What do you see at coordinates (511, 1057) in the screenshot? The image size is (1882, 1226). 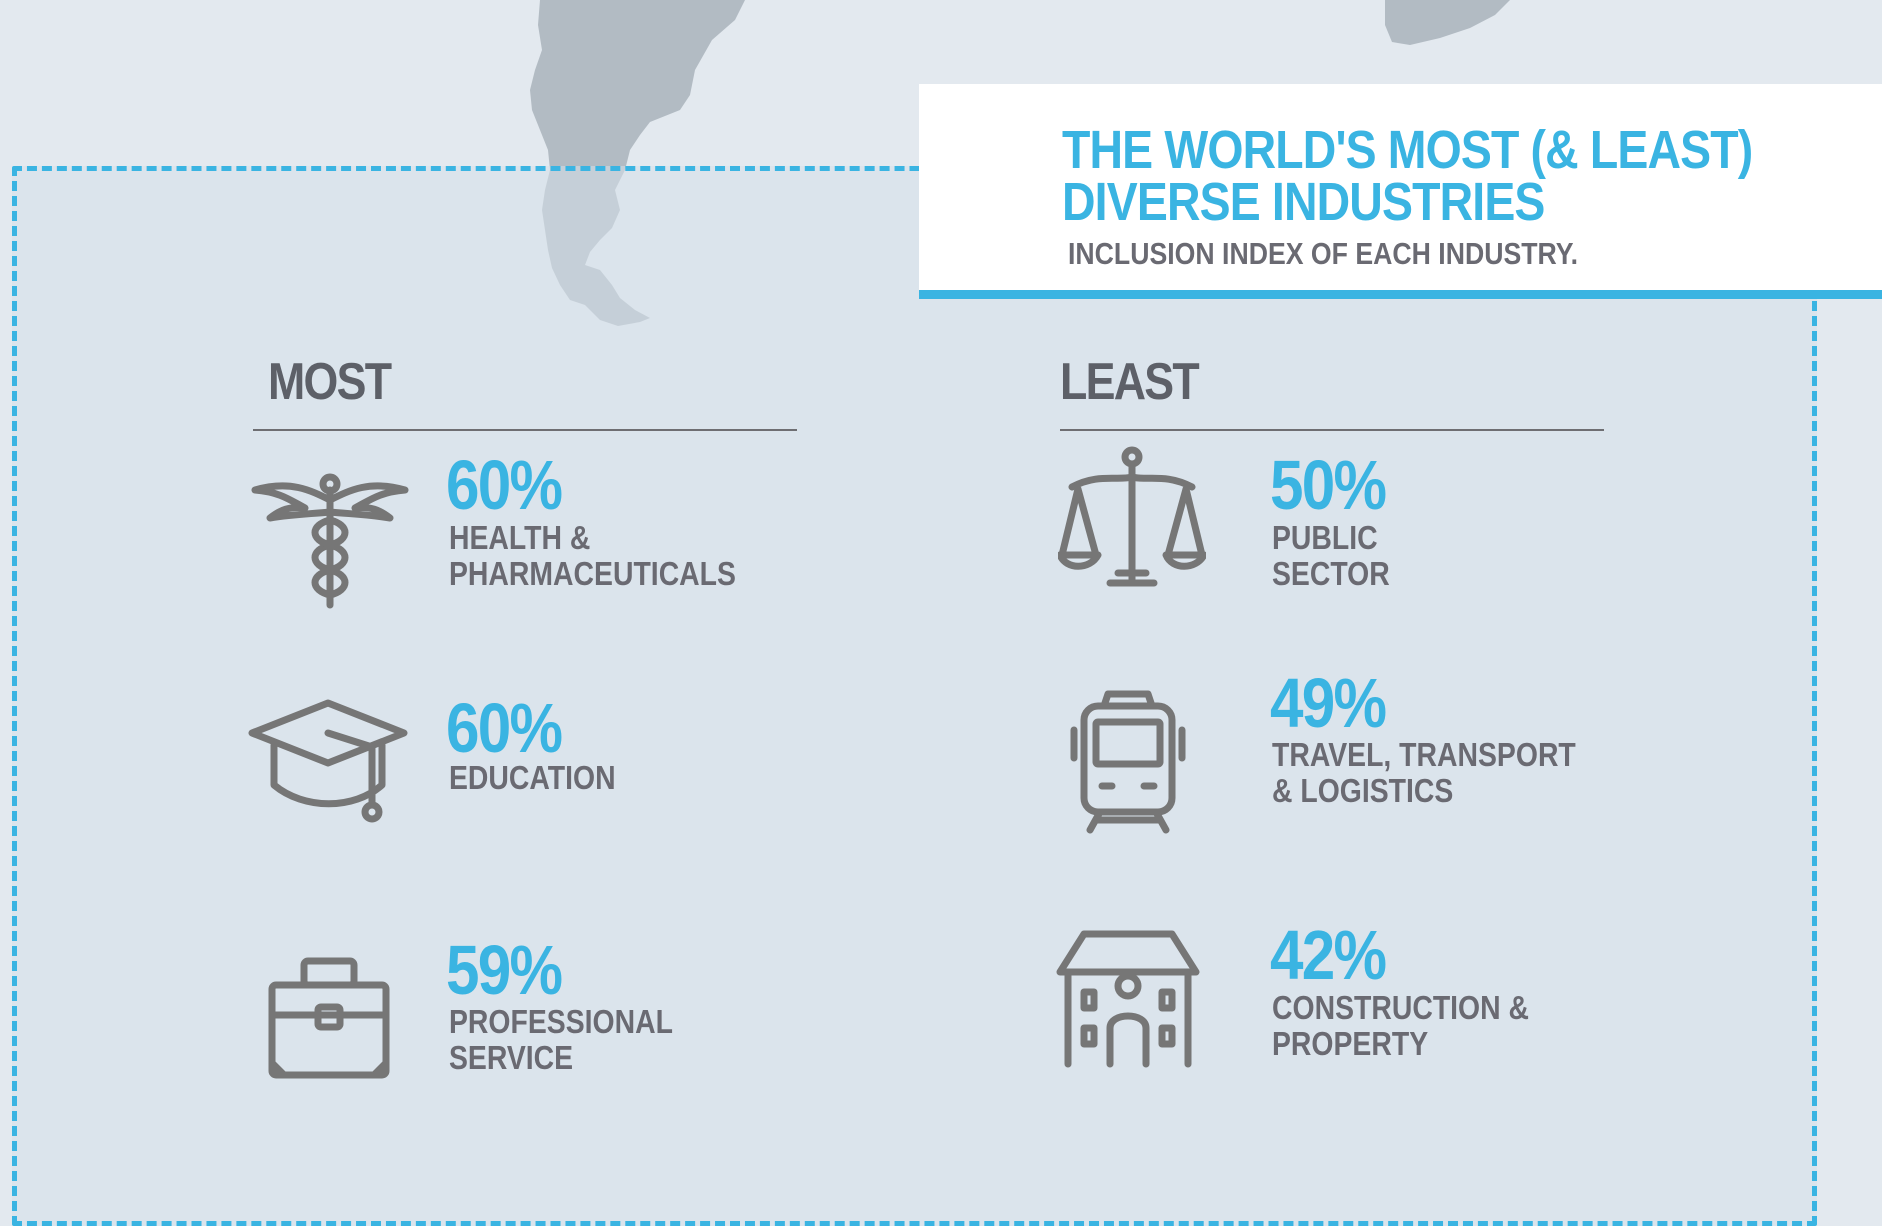 I see `most-item-3-line2: SERVICE` at bounding box center [511, 1057].